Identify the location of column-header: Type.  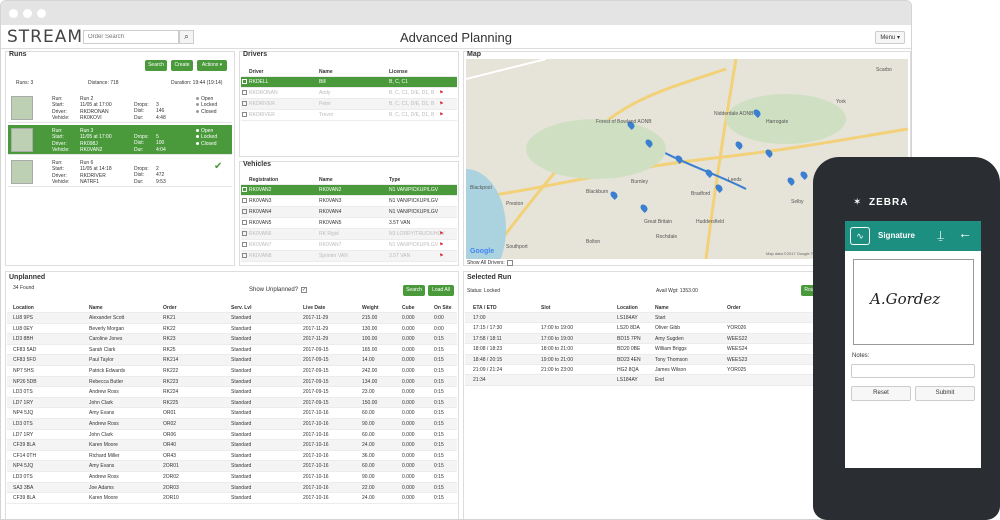
(395, 180).